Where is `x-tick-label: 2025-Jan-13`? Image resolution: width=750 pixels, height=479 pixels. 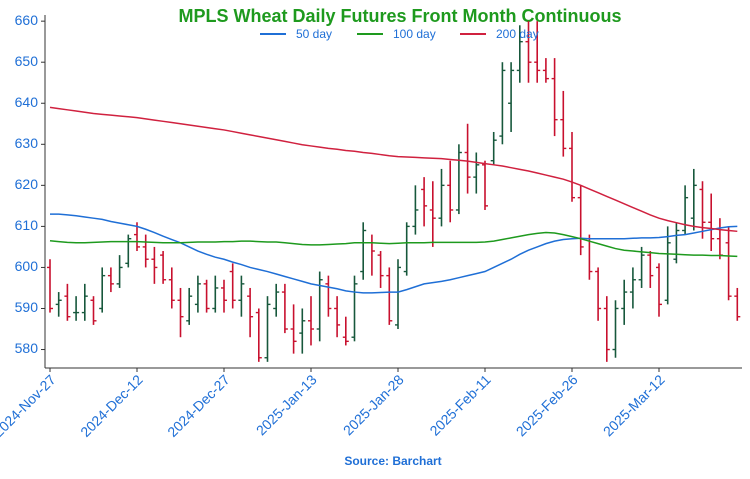 x-tick-label: 2025-Jan-13 is located at coordinates (286, 404).